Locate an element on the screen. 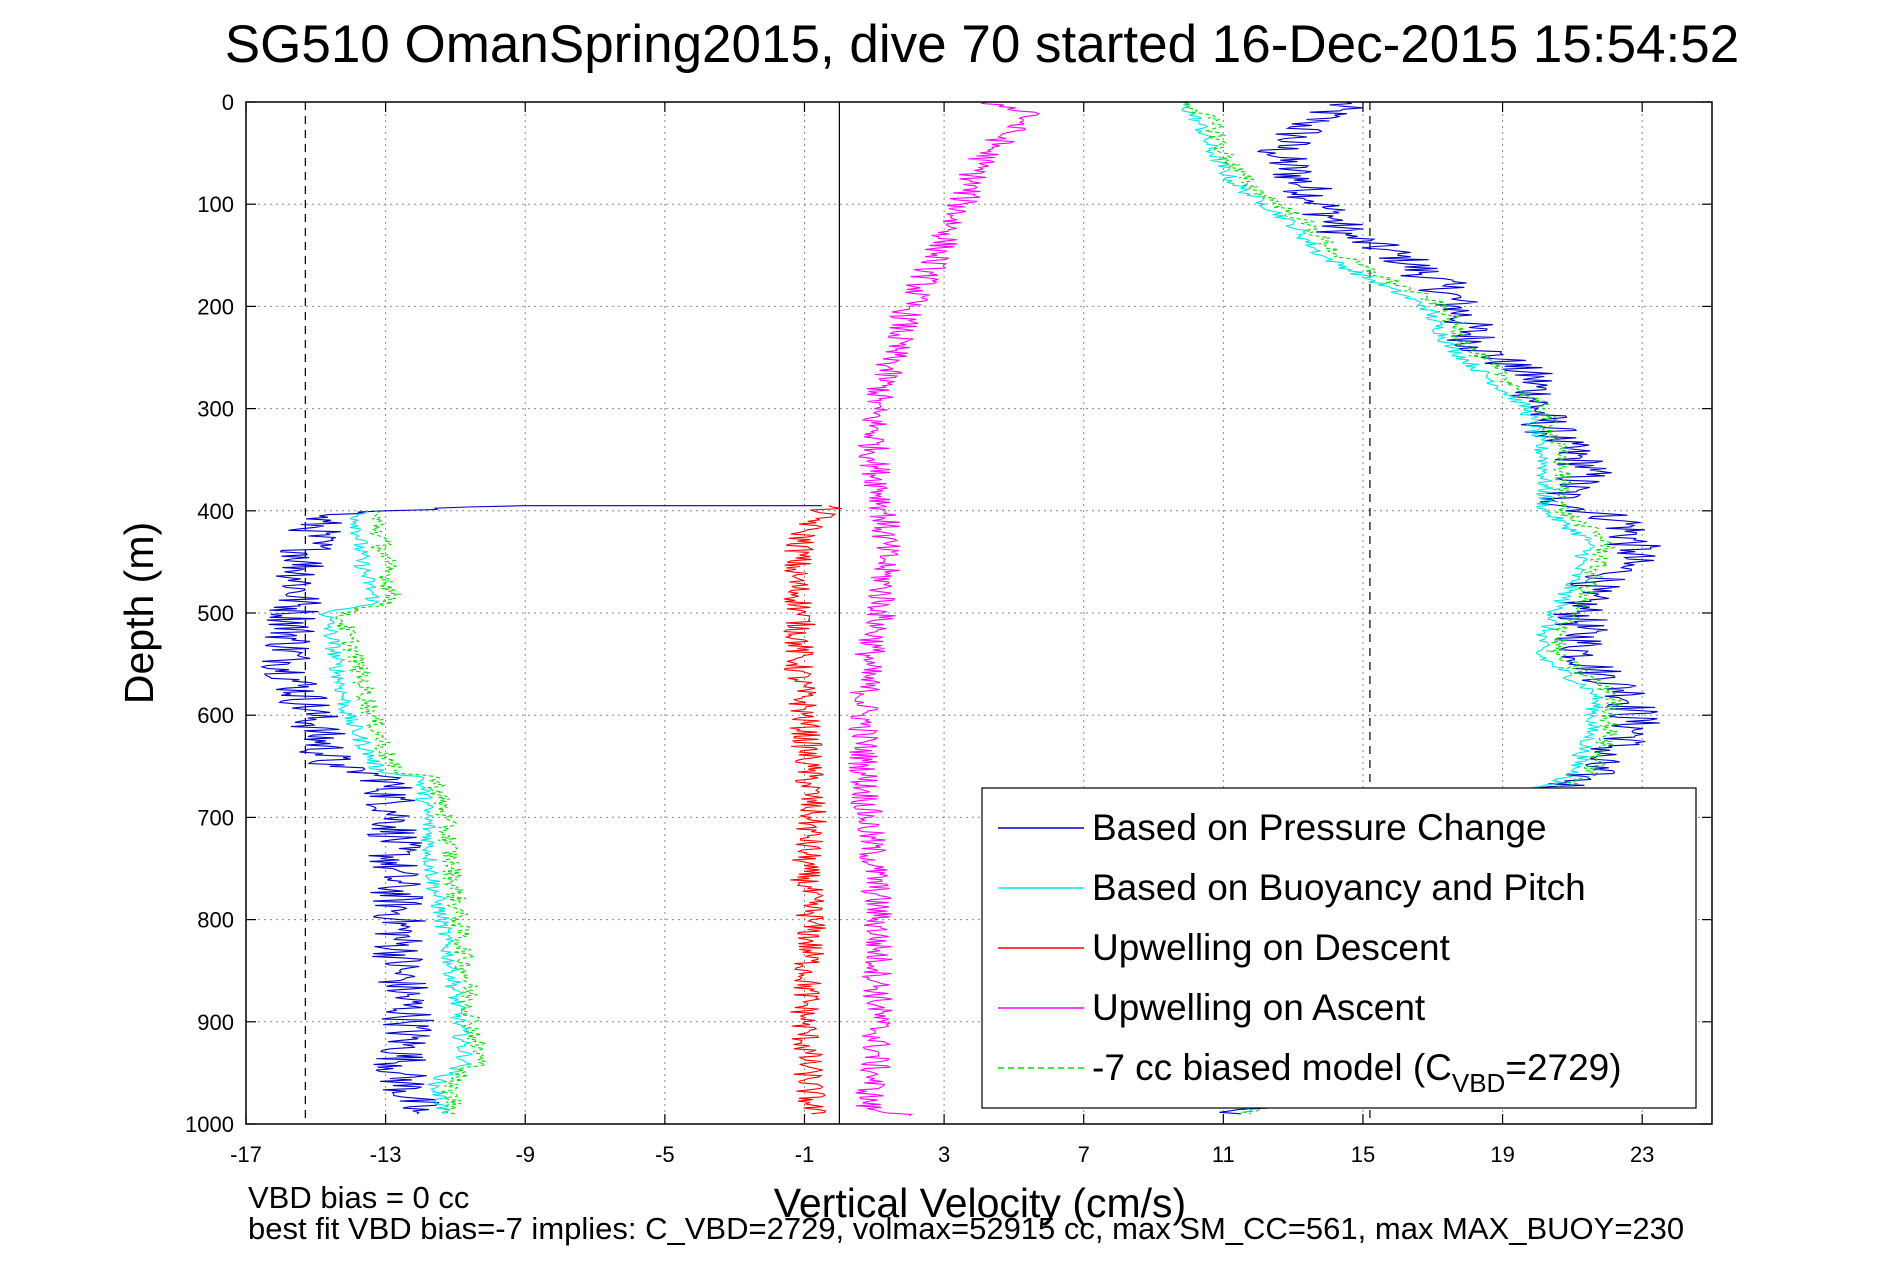  x-tick-label: -1 is located at coordinates (805, 1154).